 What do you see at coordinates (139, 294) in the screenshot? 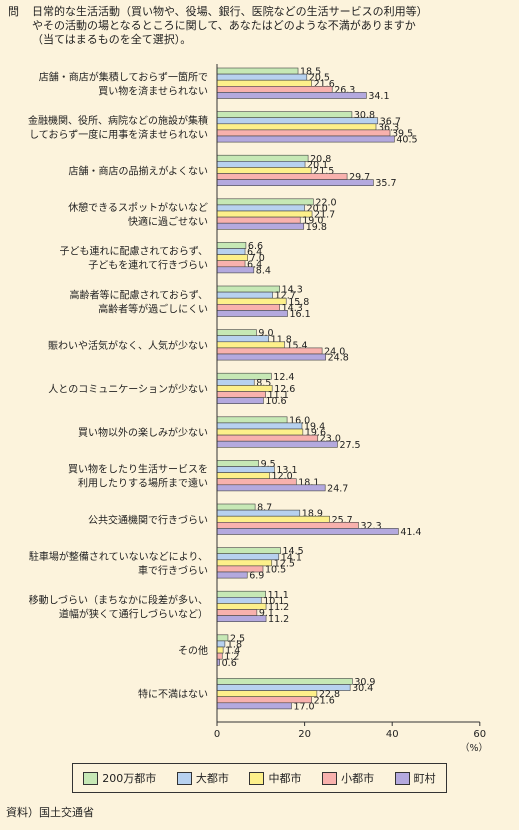
I see `category-label: 高齢者等に配慮されておらず、` at bounding box center [139, 294].